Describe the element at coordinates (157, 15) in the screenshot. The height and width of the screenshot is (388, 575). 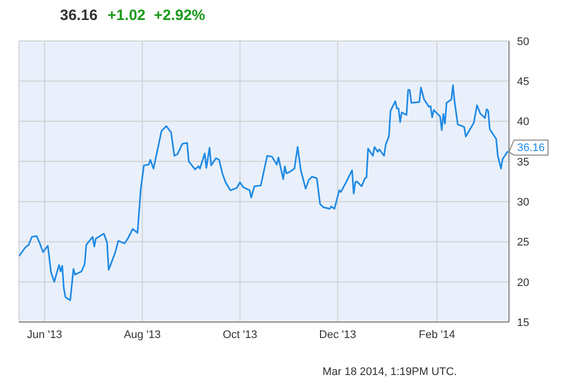
I see `chart-subtitle: +1.02 +2.92%` at that location.